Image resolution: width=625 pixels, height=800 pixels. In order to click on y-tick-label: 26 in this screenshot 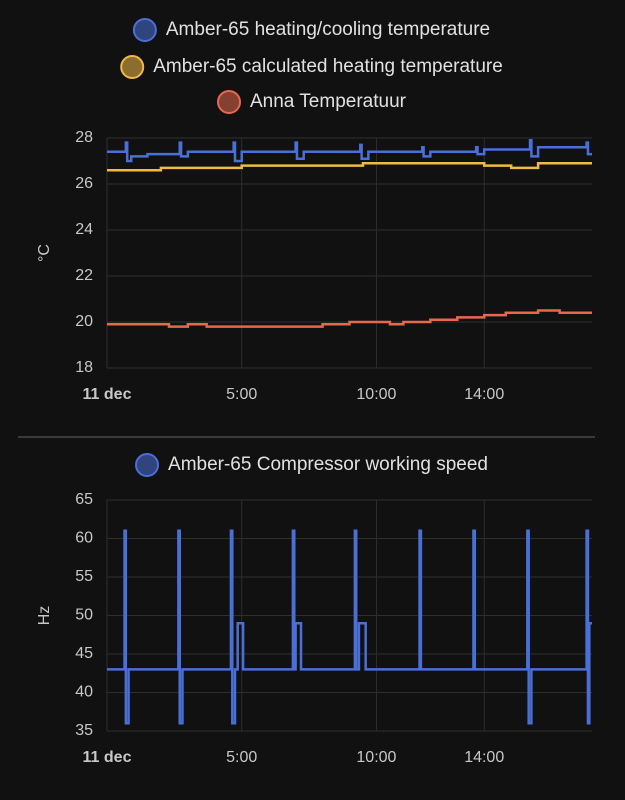, I will do `click(84, 183)`.